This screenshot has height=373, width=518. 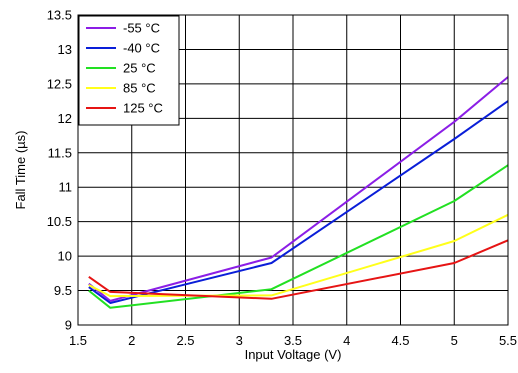 I want to click on legend-label-4: 125 °C, so click(x=143, y=108).